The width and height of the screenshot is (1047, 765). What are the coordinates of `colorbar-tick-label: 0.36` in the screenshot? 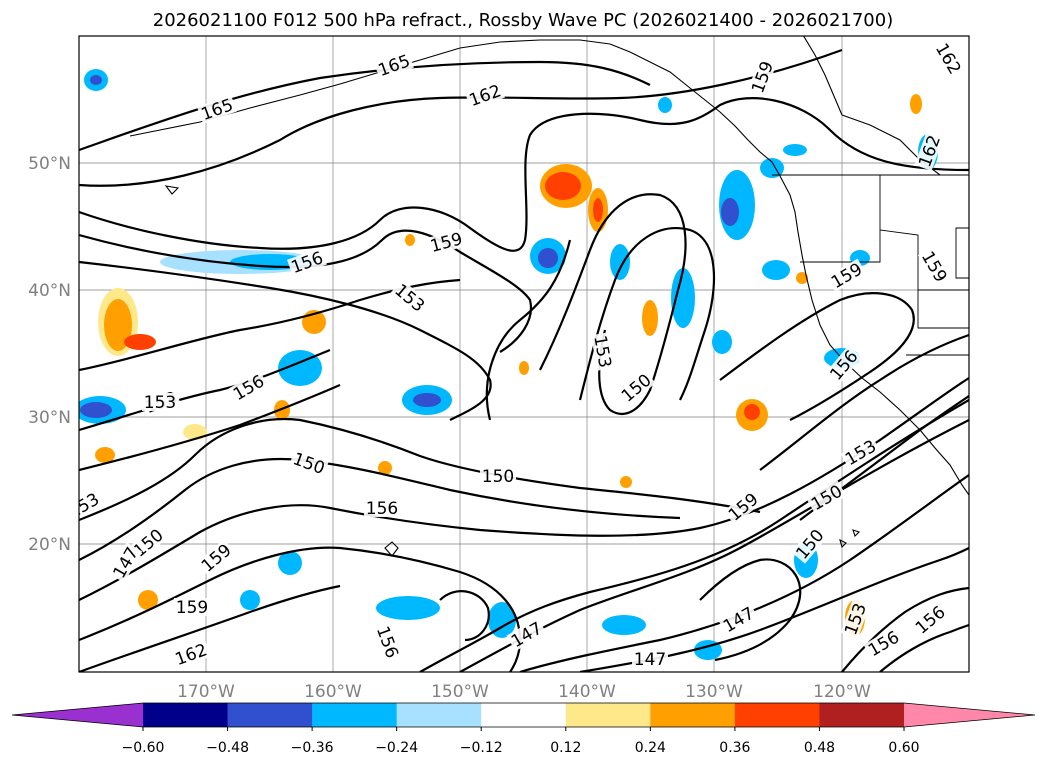 It's located at (734, 748).